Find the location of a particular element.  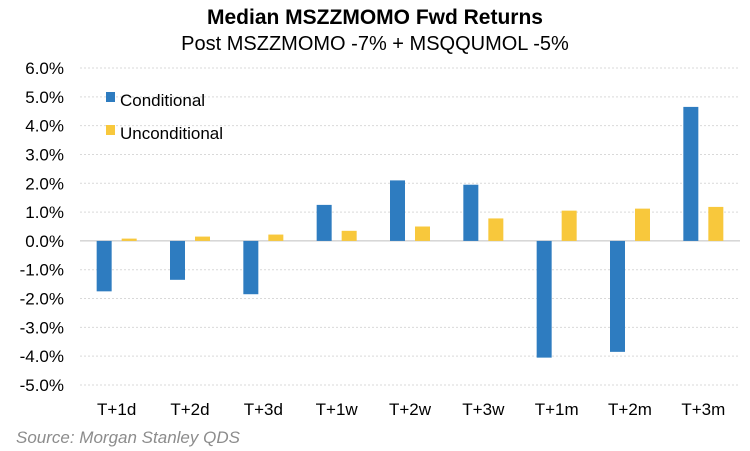

y-tick-label: 1.0% is located at coordinates (44, 212).